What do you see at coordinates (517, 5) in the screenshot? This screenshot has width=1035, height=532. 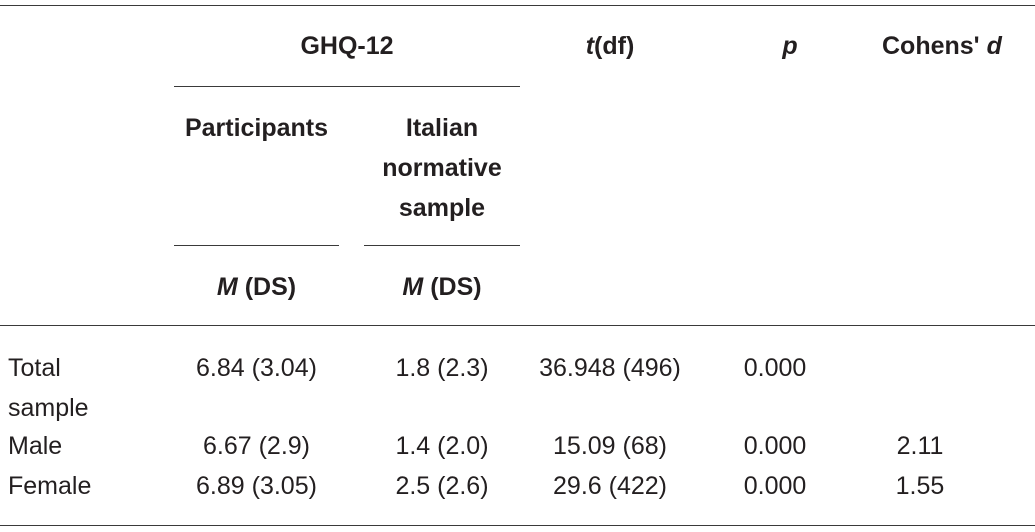 I see `top-rule` at bounding box center [517, 5].